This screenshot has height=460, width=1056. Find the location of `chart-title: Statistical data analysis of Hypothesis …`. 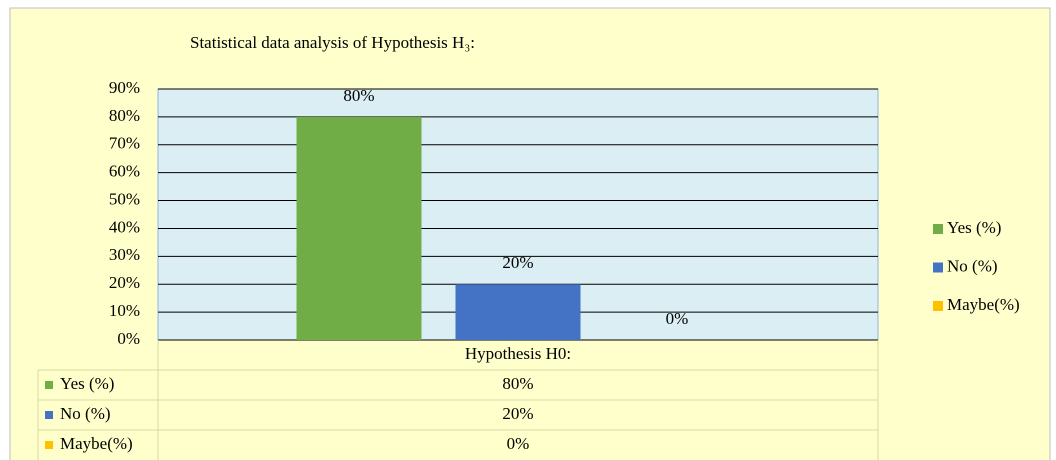

chart-title: Statistical data analysis of Hypothesis … is located at coordinates (332, 42).